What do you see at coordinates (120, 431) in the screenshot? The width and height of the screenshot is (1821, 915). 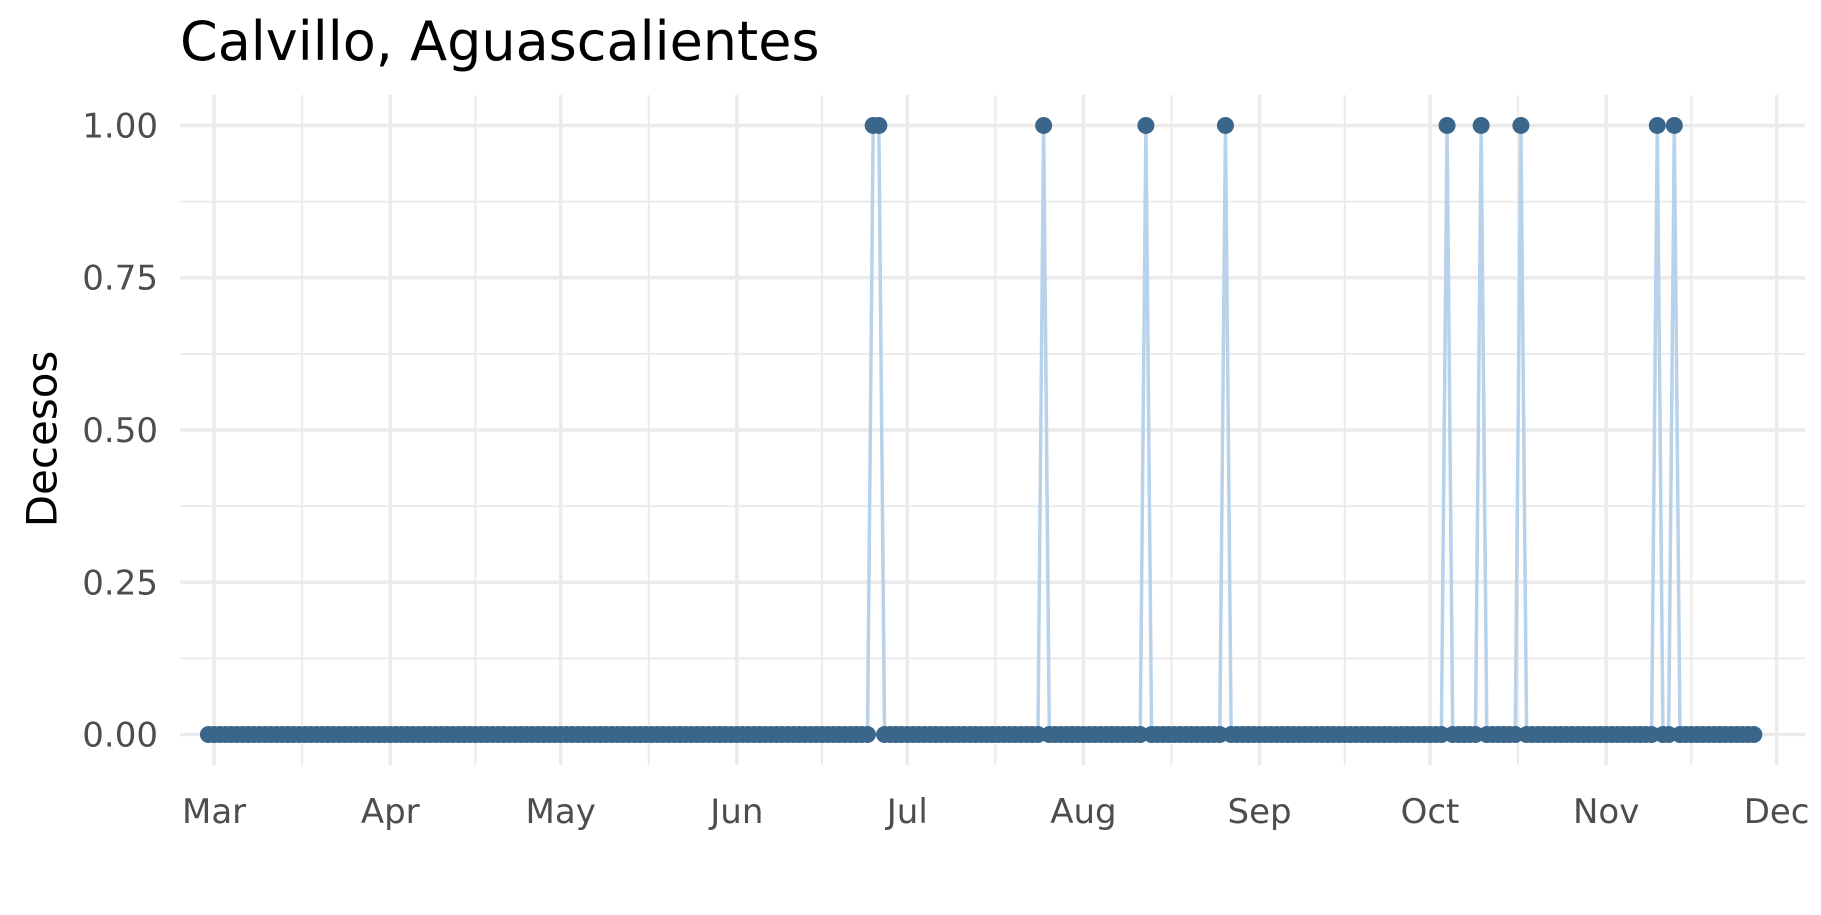 I see `y-tick-label: 0.50` at bounding box center [120, 431].